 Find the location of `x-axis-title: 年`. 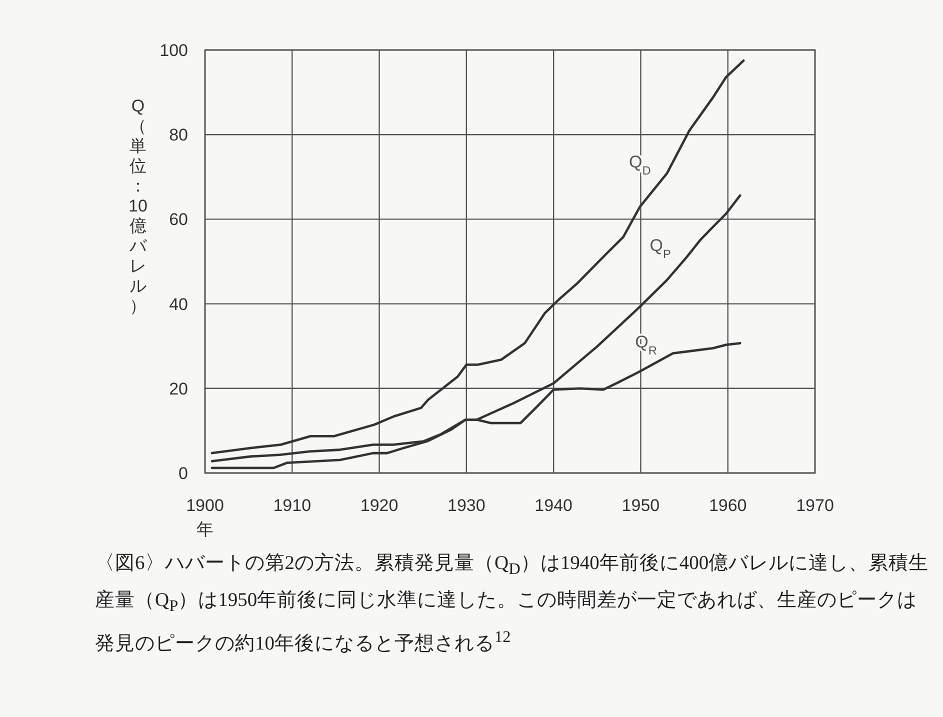

x-axis-title: 年 is located at coordinates (205, 529).